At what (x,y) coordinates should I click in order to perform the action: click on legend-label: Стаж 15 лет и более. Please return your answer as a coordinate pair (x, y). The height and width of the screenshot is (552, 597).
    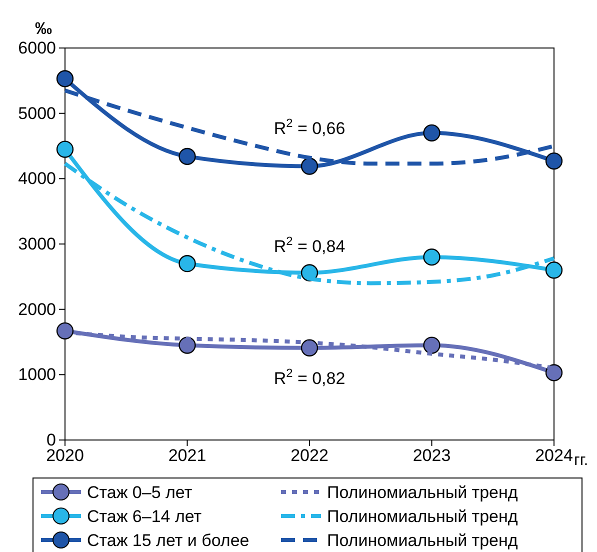
    Looking at the image, I should click on (168, 540).